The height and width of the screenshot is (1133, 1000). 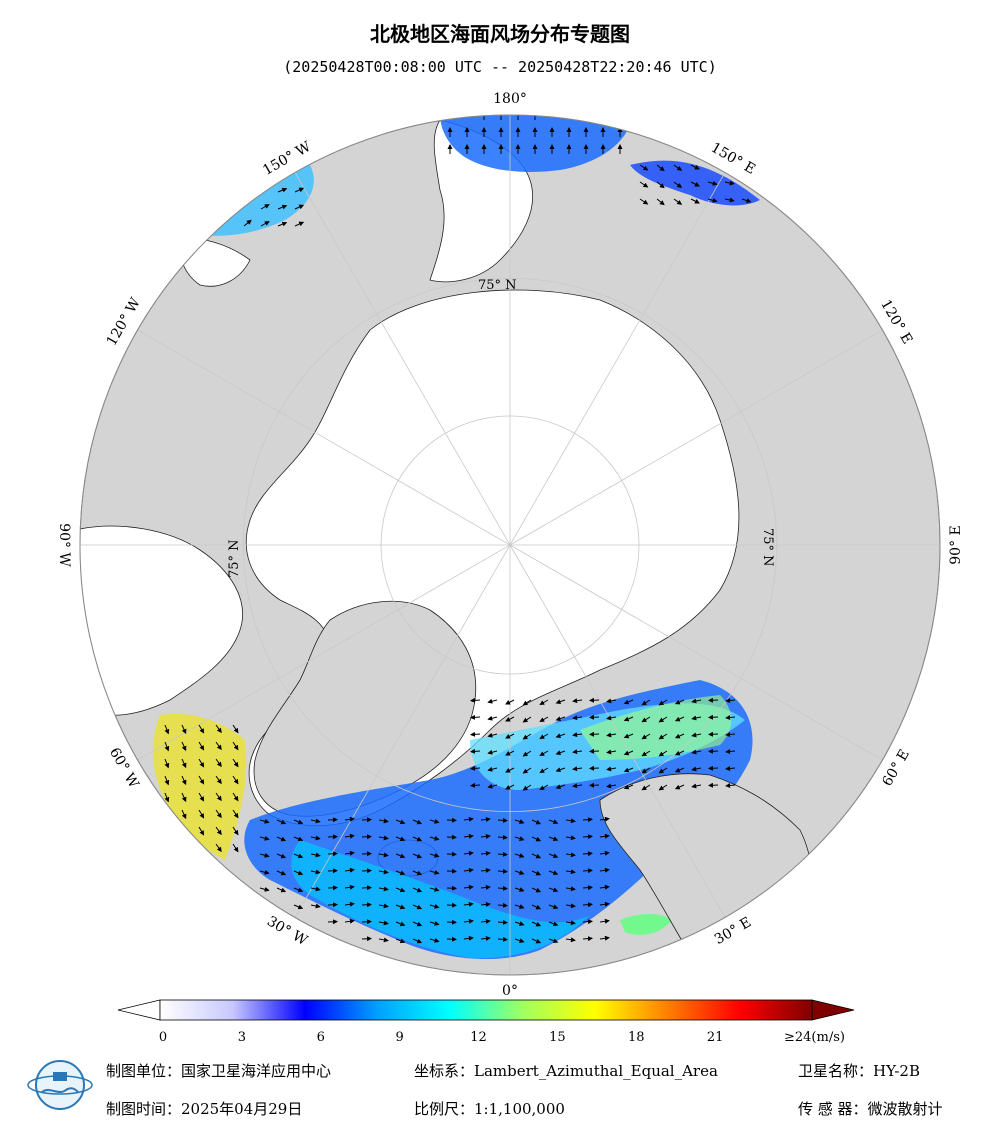 I want to click on sensor-label: 传 感 器：微波散射计, so click(x=870, y=1109).